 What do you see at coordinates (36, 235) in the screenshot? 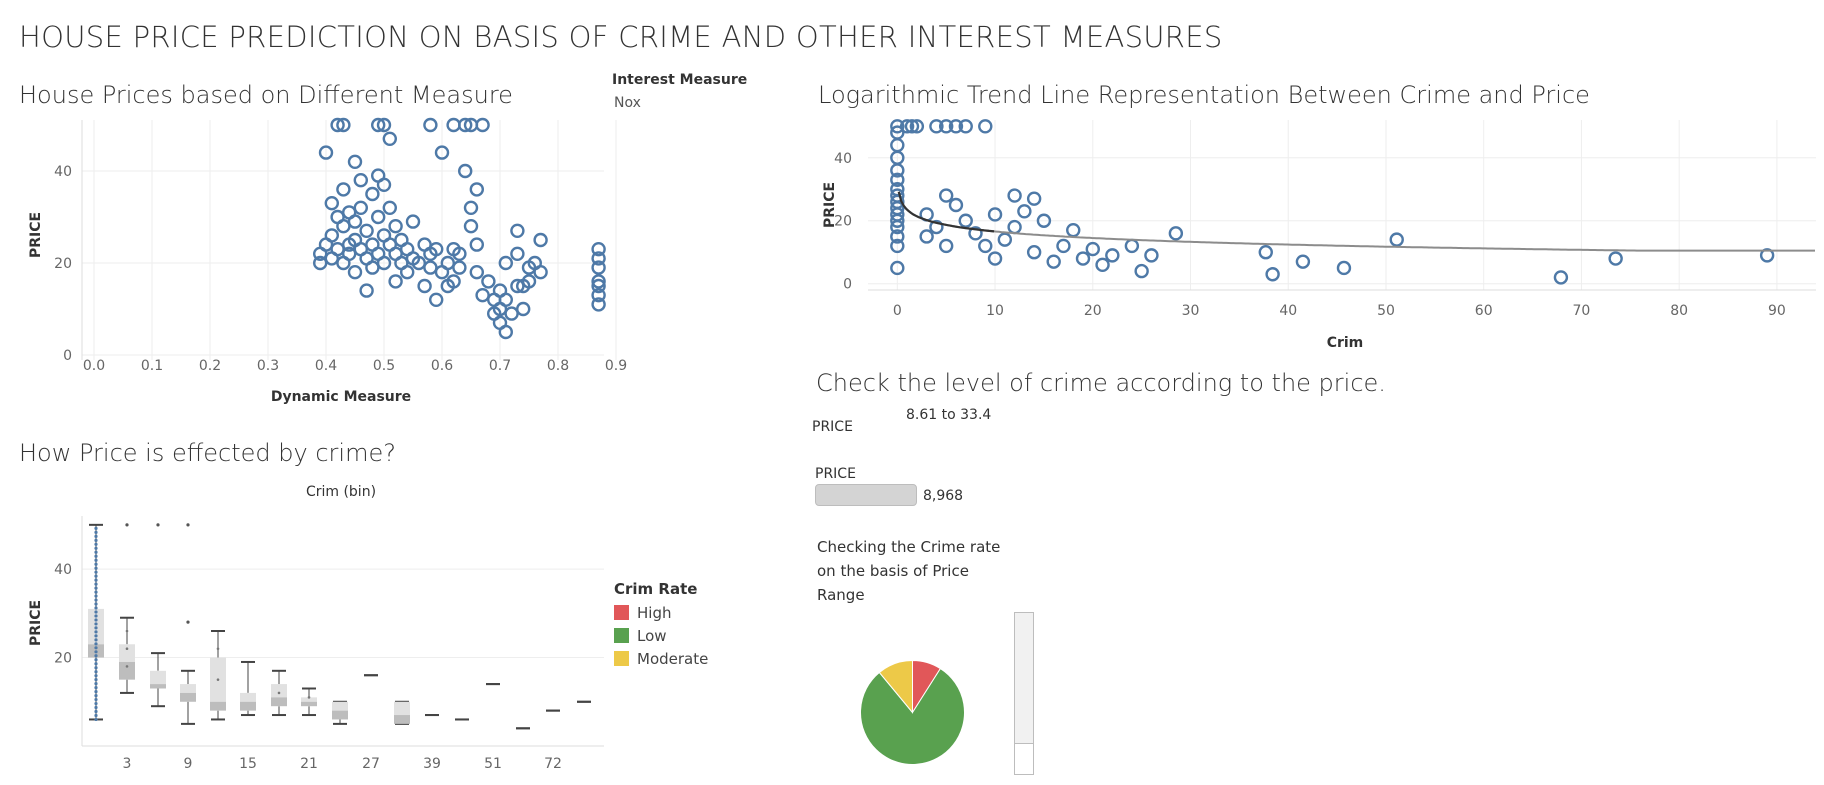
I see `y-axis-title: PRICE` at bounding box center [36, 235].